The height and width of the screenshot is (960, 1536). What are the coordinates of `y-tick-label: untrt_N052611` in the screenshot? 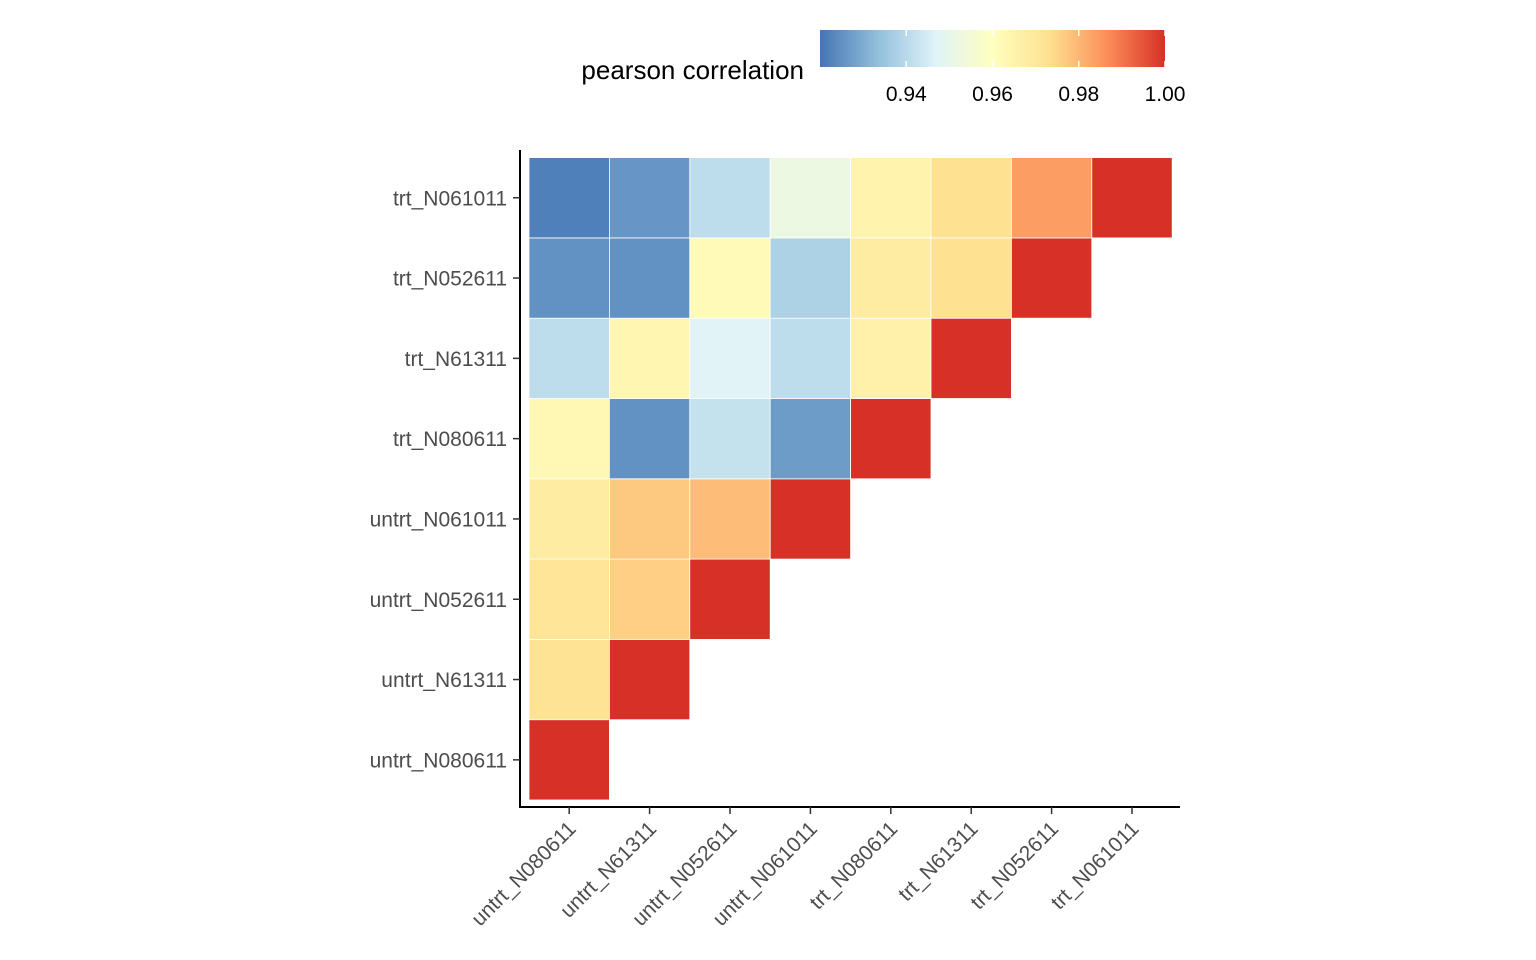 It's located at (438, 600).